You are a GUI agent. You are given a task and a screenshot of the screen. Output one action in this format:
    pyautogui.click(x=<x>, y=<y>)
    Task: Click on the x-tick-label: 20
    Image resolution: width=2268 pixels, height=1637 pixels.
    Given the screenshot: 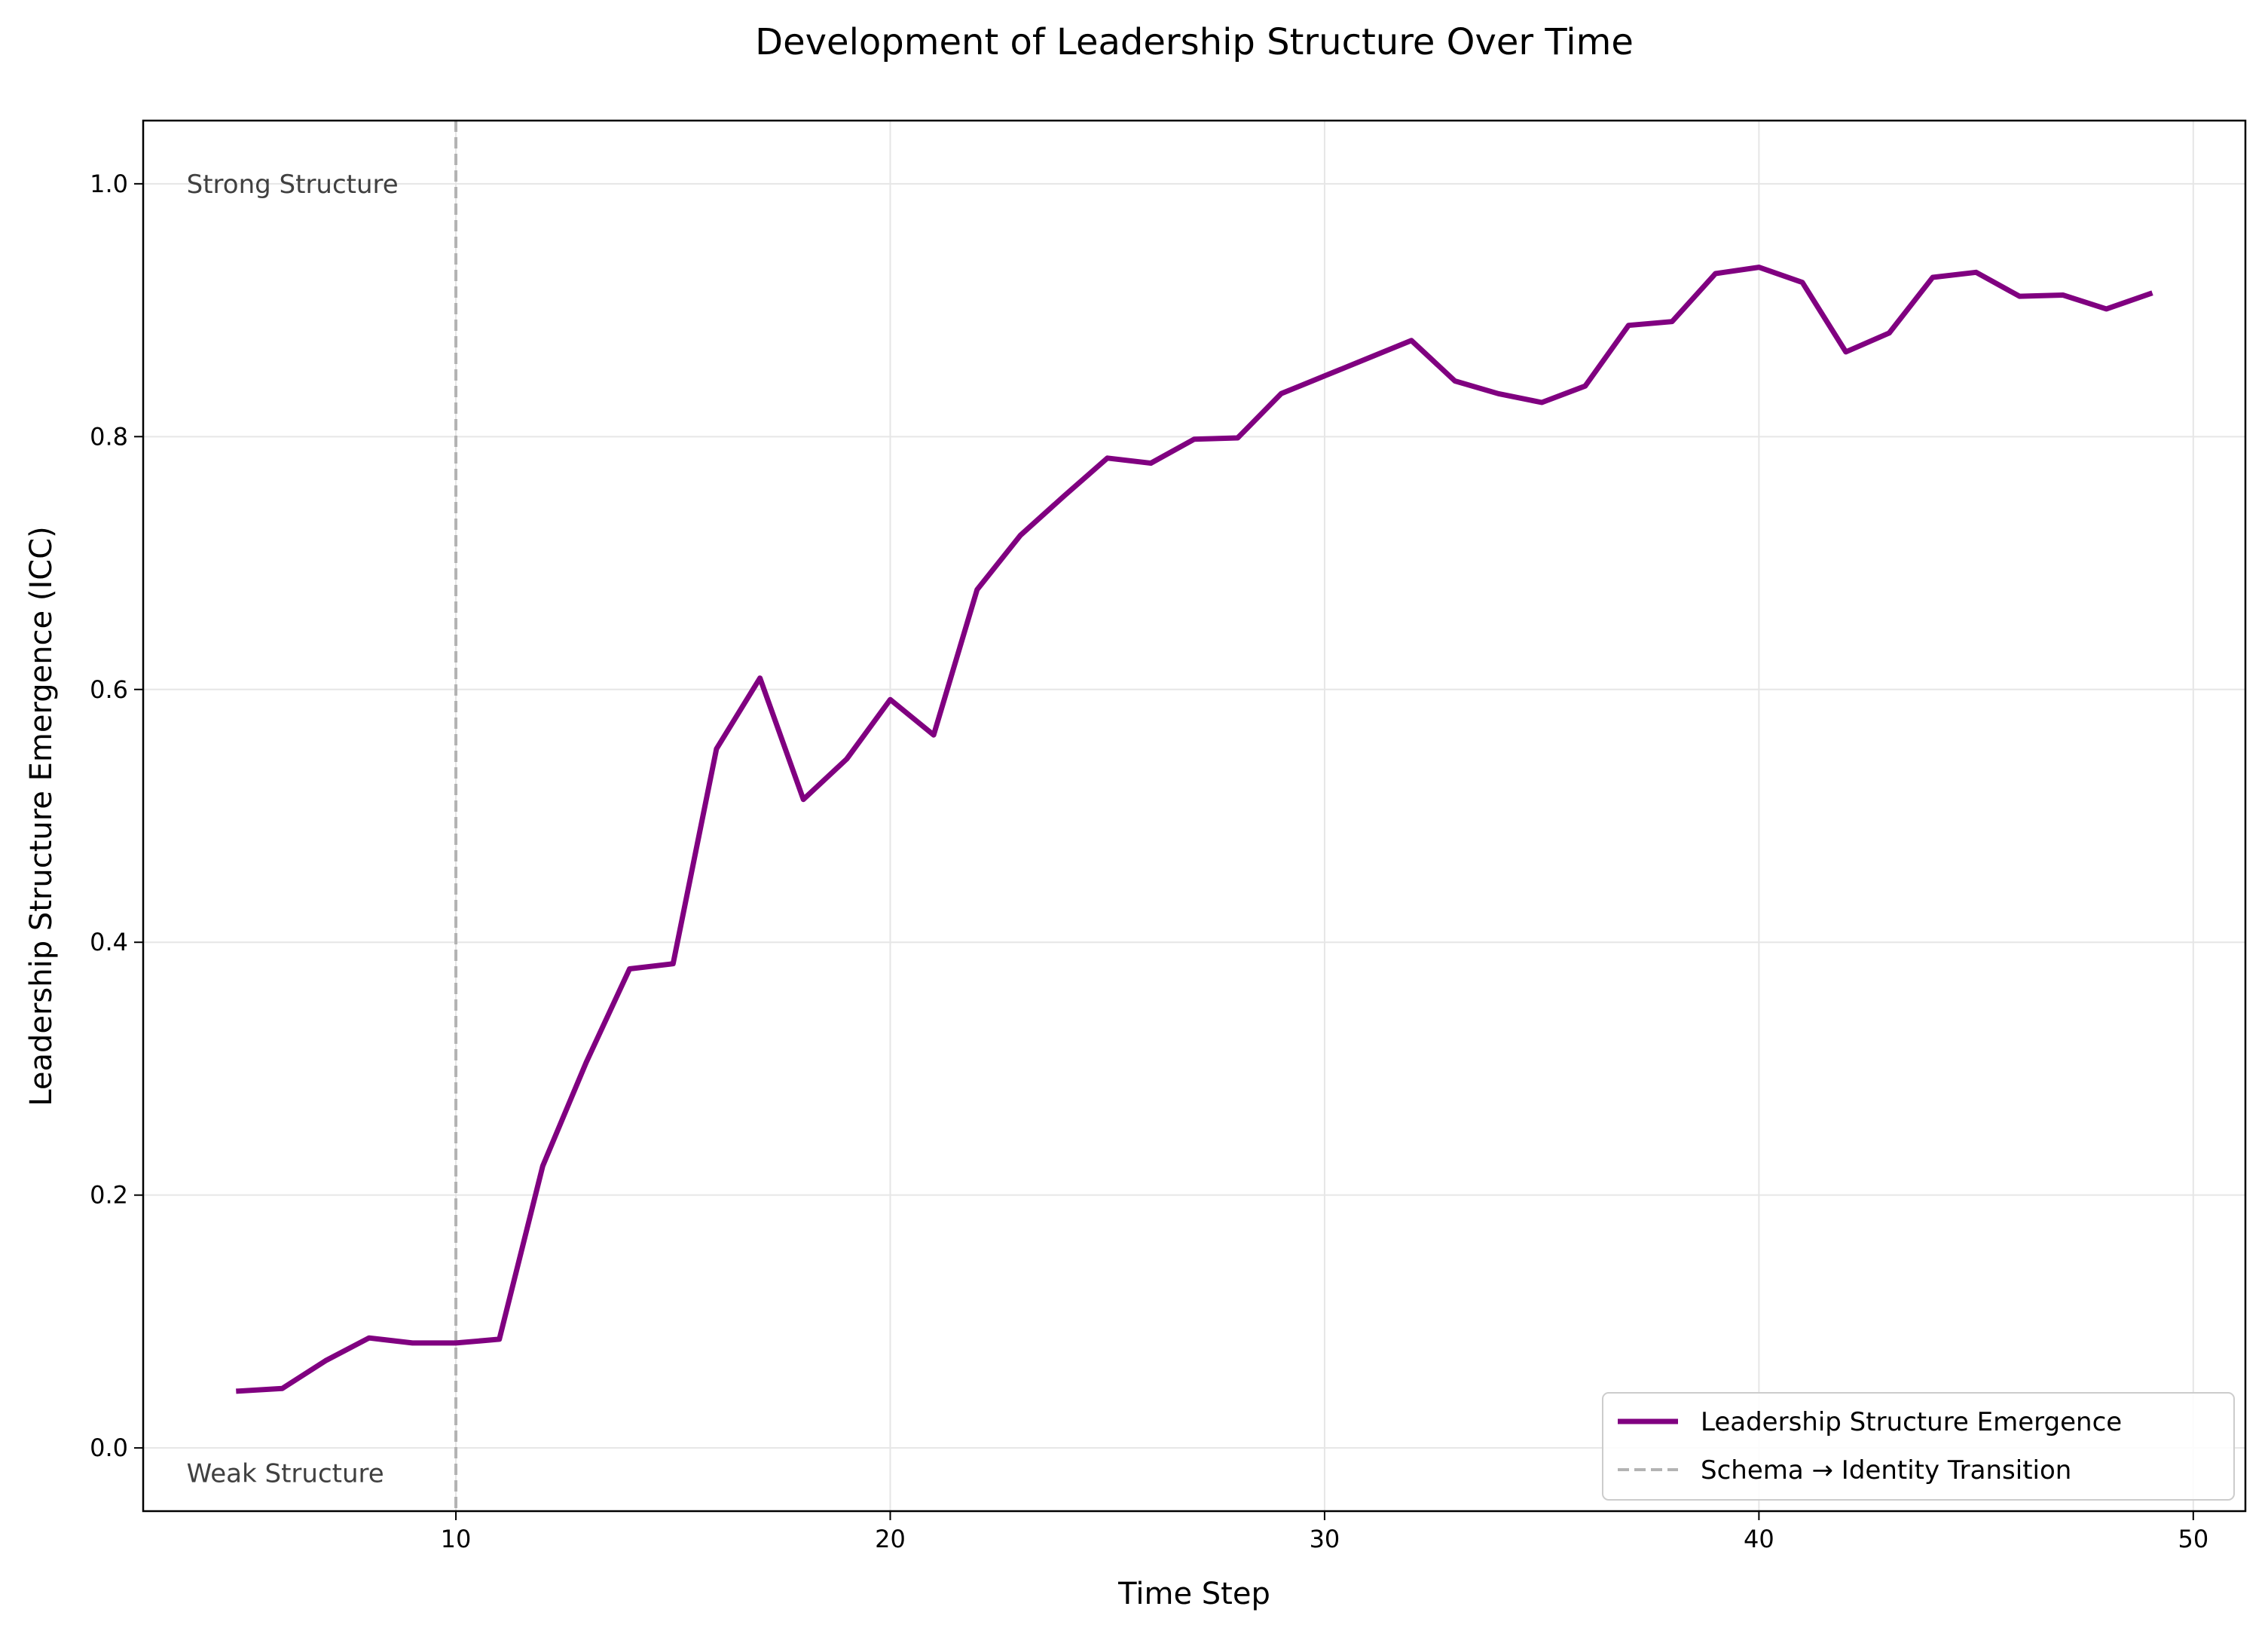 What is the action you would take?
    pyautogui.click(x=890, y=1539)
    